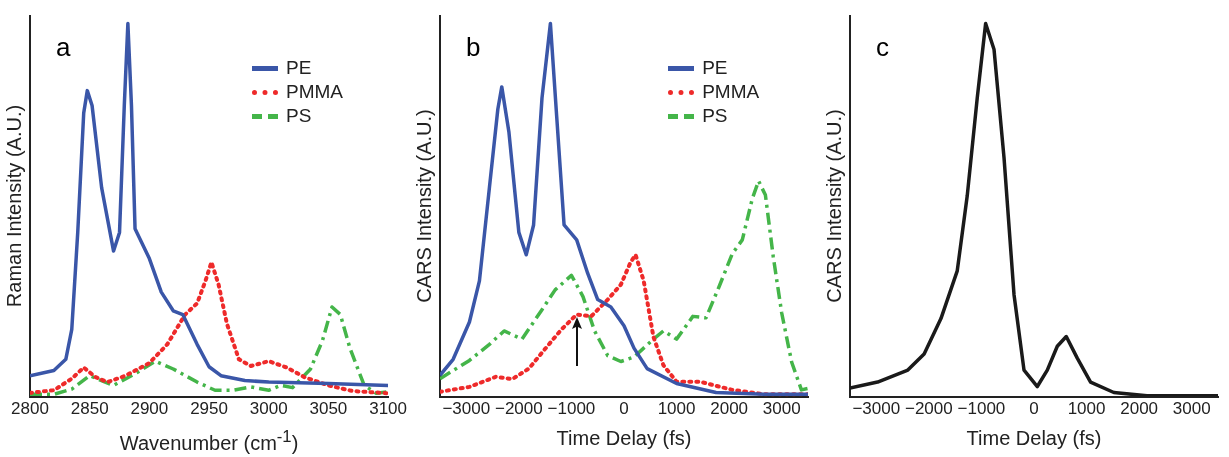 The height and width of the screenshot is (457, 1229). What do you see at coordinates (882, 47) in the screenshot?
I see `chart-title: c` at bounding box center [882, 47].